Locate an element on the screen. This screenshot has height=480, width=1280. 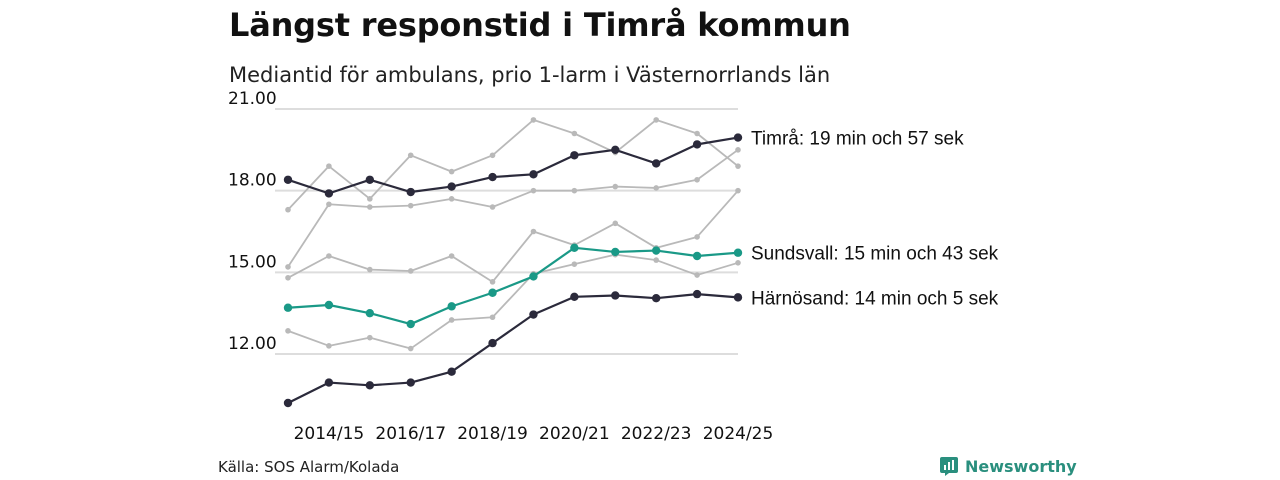
source-note: Källa: SOS Alarm/Kolada is located at coordinates (309, 467).